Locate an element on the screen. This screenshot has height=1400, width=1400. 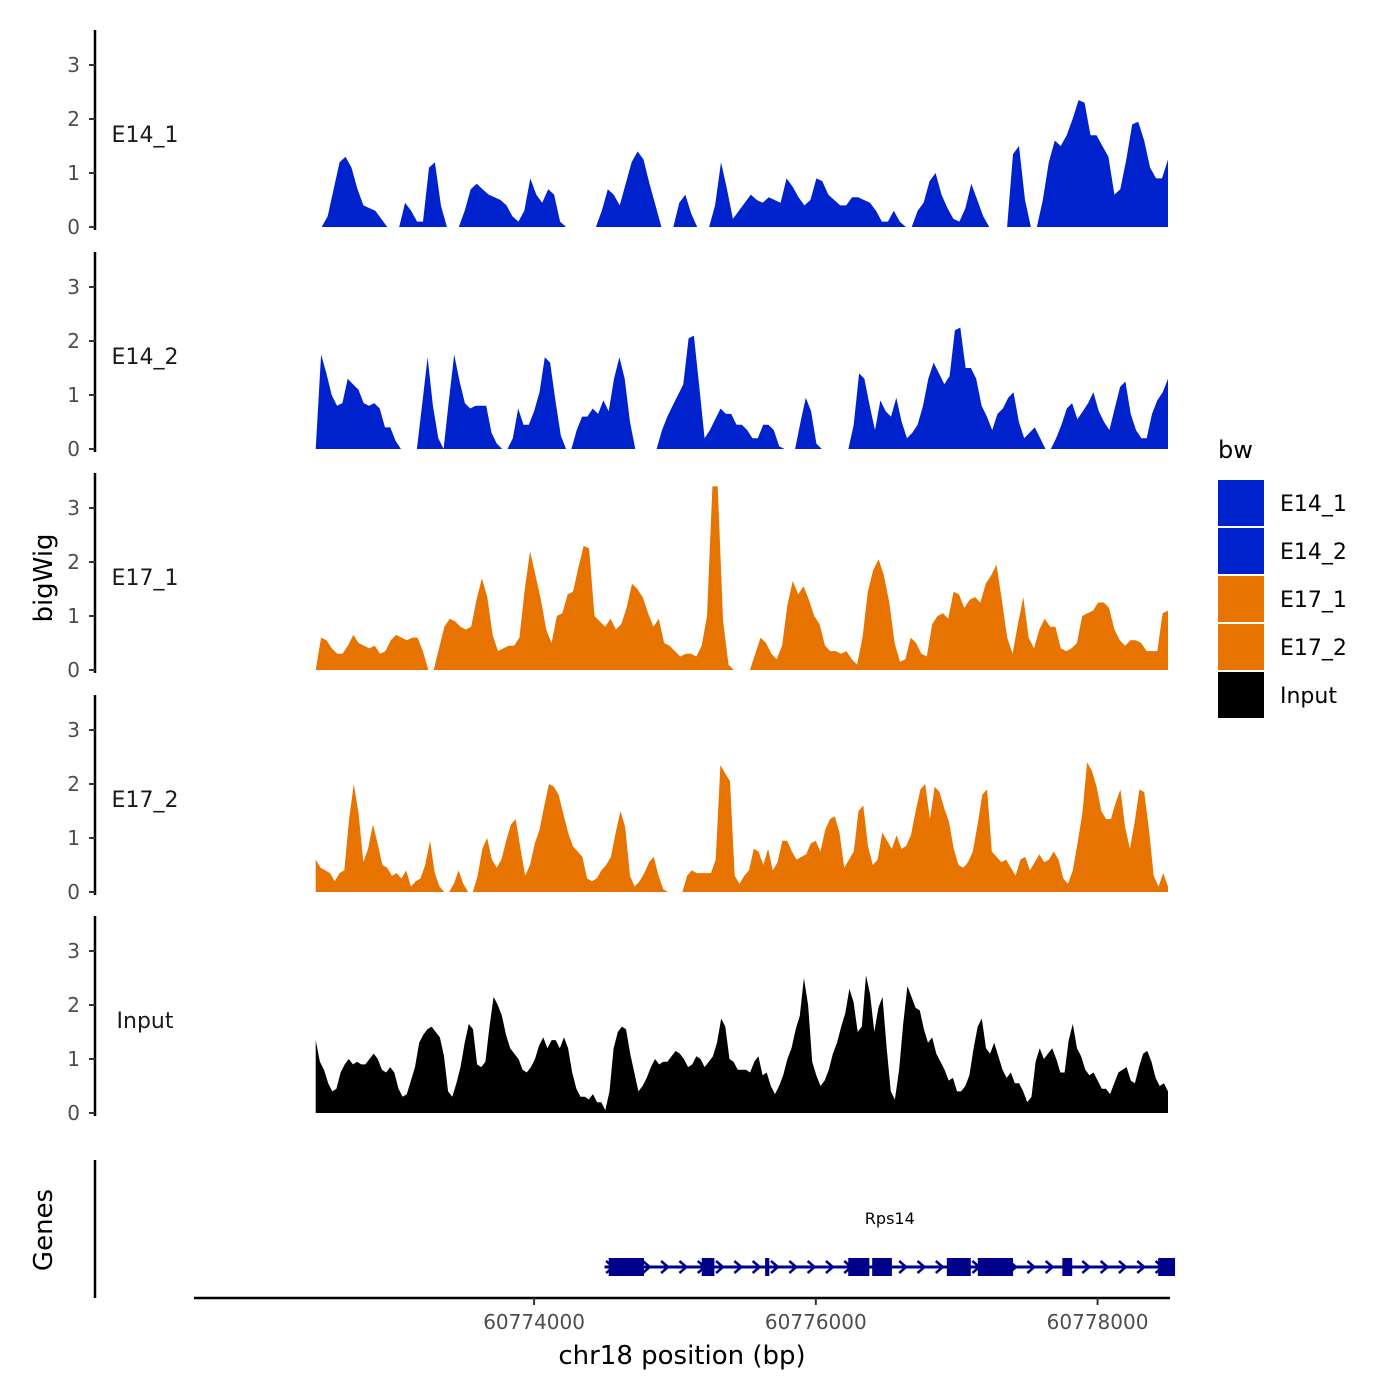
track-label: E17_2 is located at coordinates (145, 800).